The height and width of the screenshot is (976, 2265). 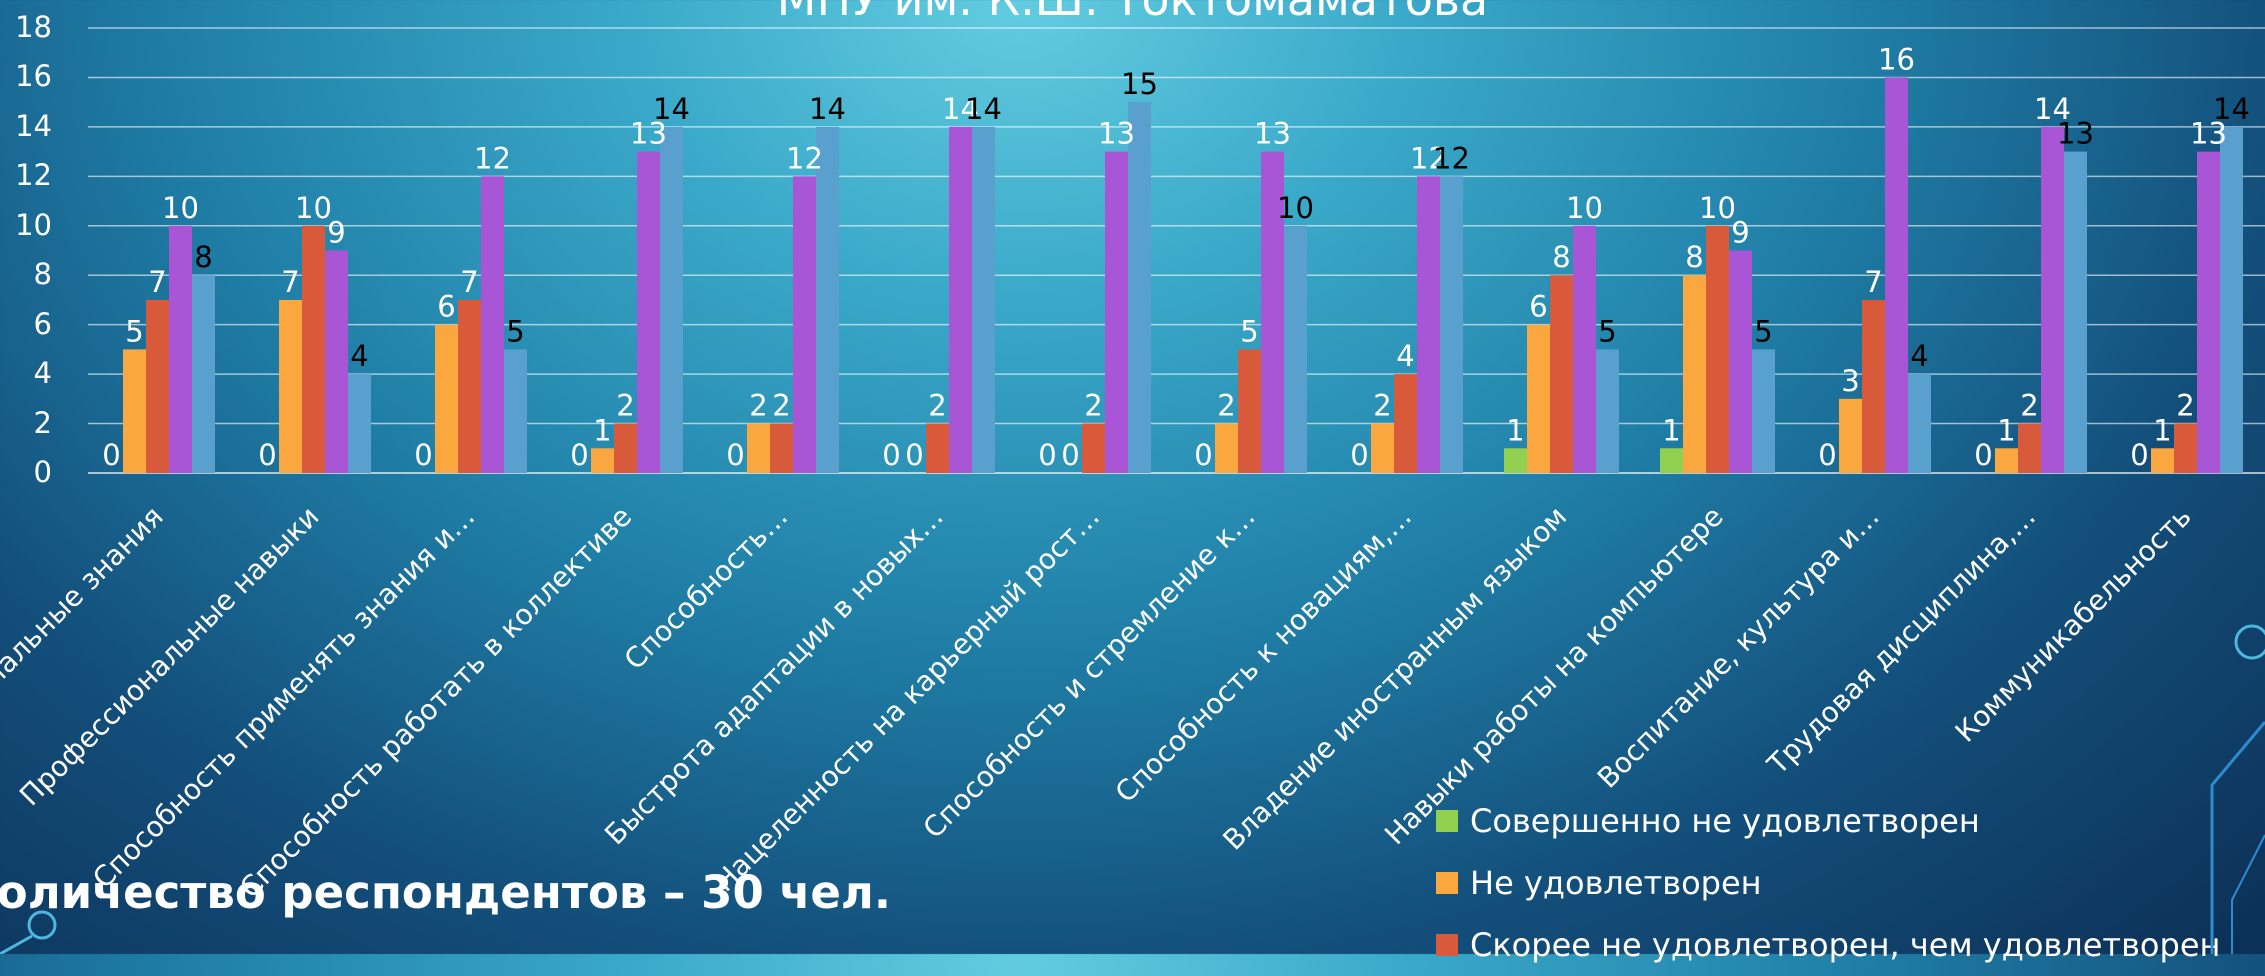 I want to click on y-tick-label: 4, so click(x=42, y=373).